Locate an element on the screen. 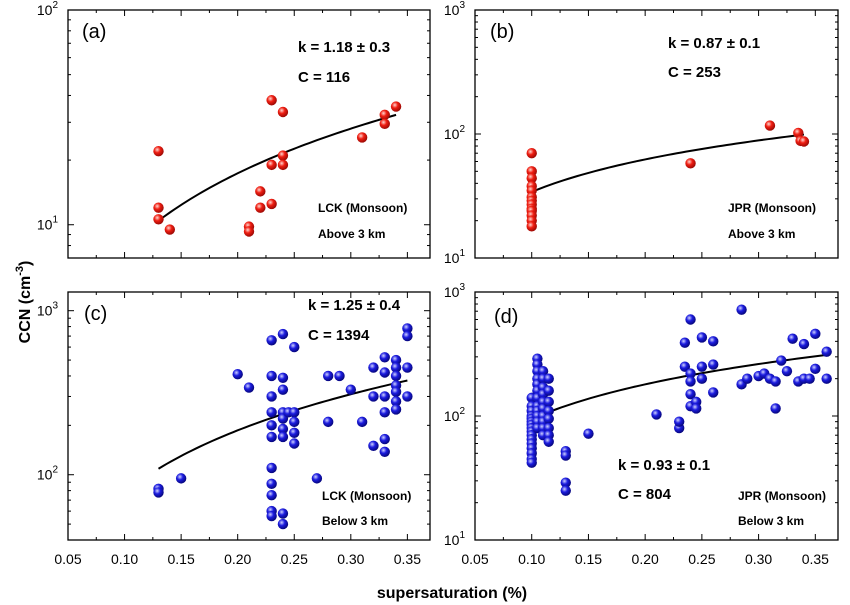  y-axis-title-sup: -3 is located at coordinates (20, 271).